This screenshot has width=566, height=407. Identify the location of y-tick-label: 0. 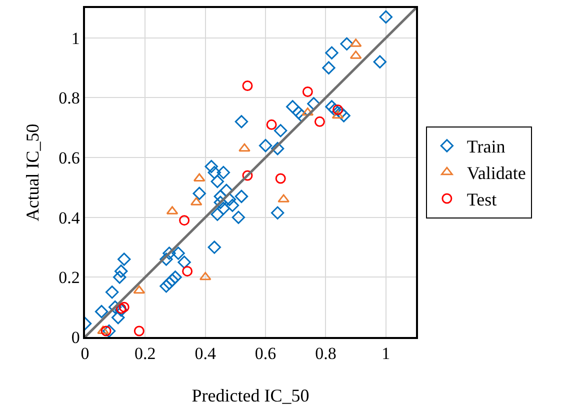
(75, 337).